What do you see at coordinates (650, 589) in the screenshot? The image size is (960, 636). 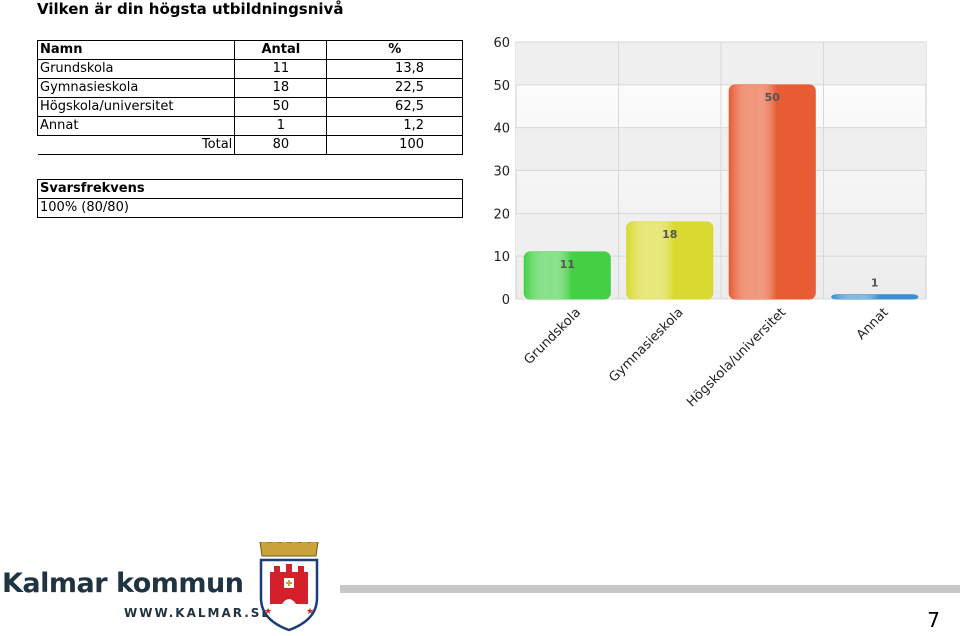 I see `footer-bar` at bounding box center [650, 589].